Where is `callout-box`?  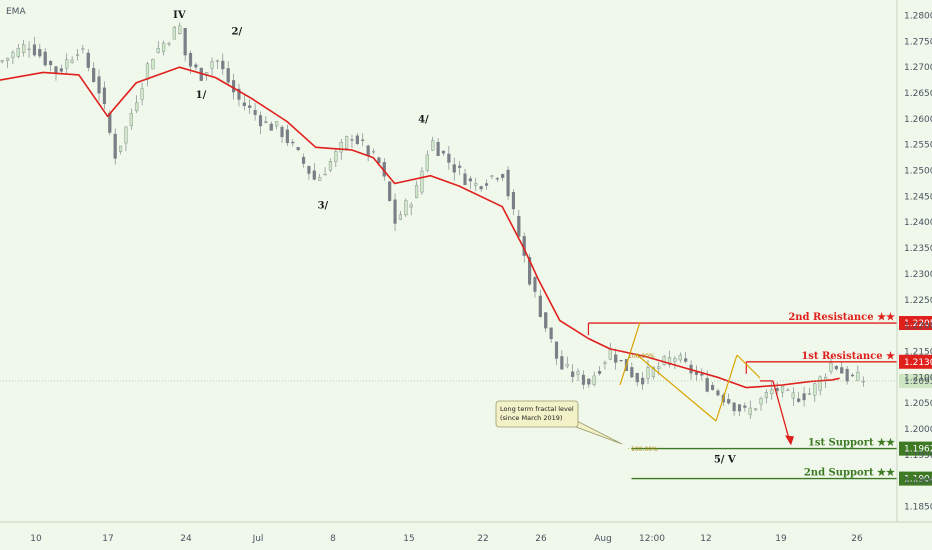 callout-box is located at coordinates (537, 414).